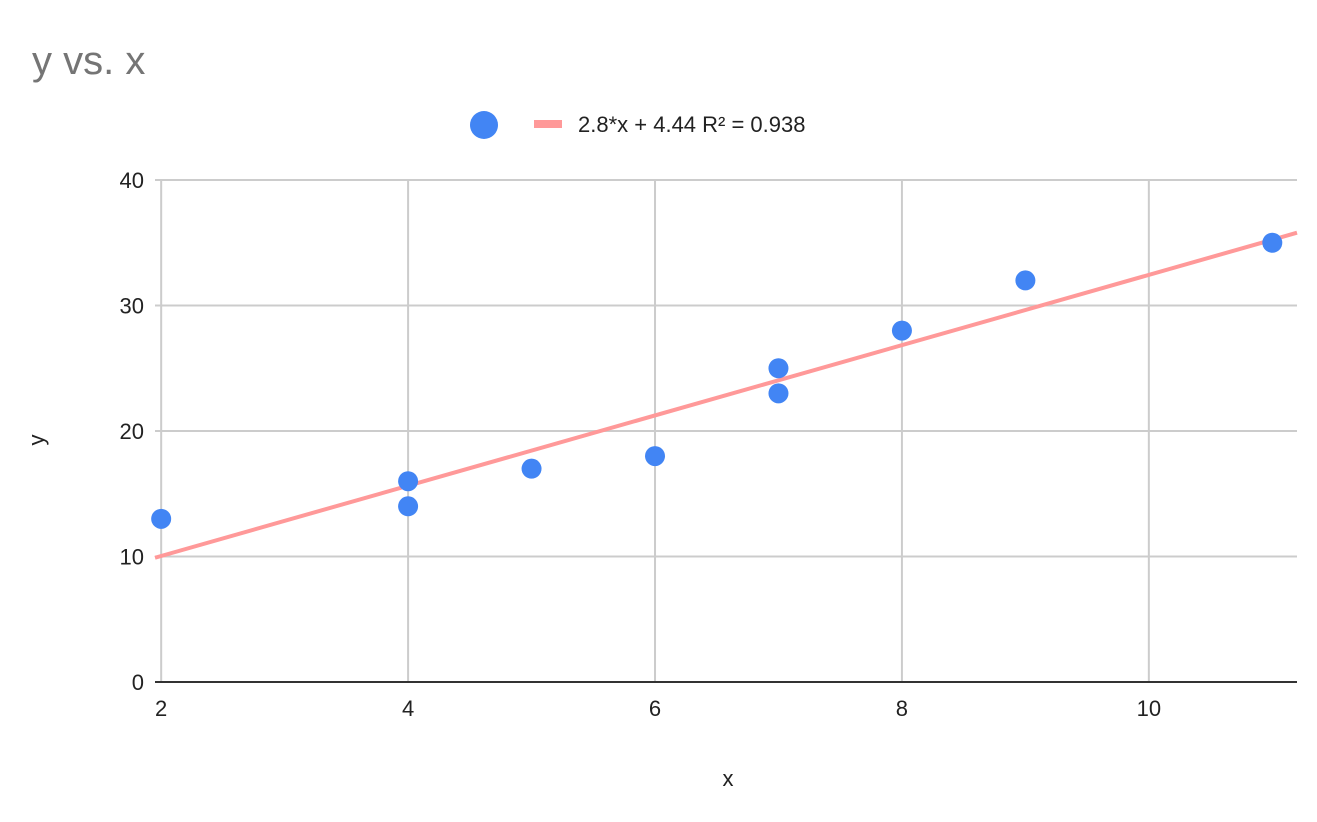 The width and height of the screenshot is (1317, 822). Describe the element at coordinates (36, 440) in the screenshot. I see `y-axis-title: y` at that location.